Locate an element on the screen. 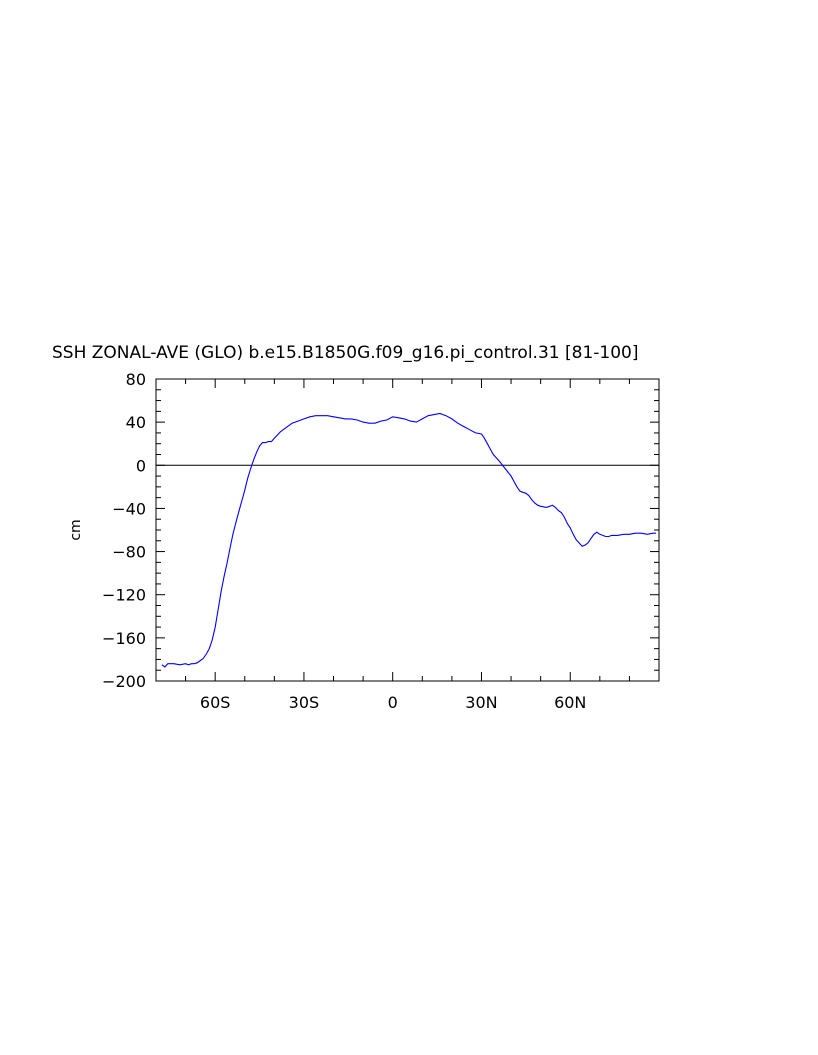 This screenshot has height=1055, width=818. ssh-series-line is located at coordinates (408, 540).